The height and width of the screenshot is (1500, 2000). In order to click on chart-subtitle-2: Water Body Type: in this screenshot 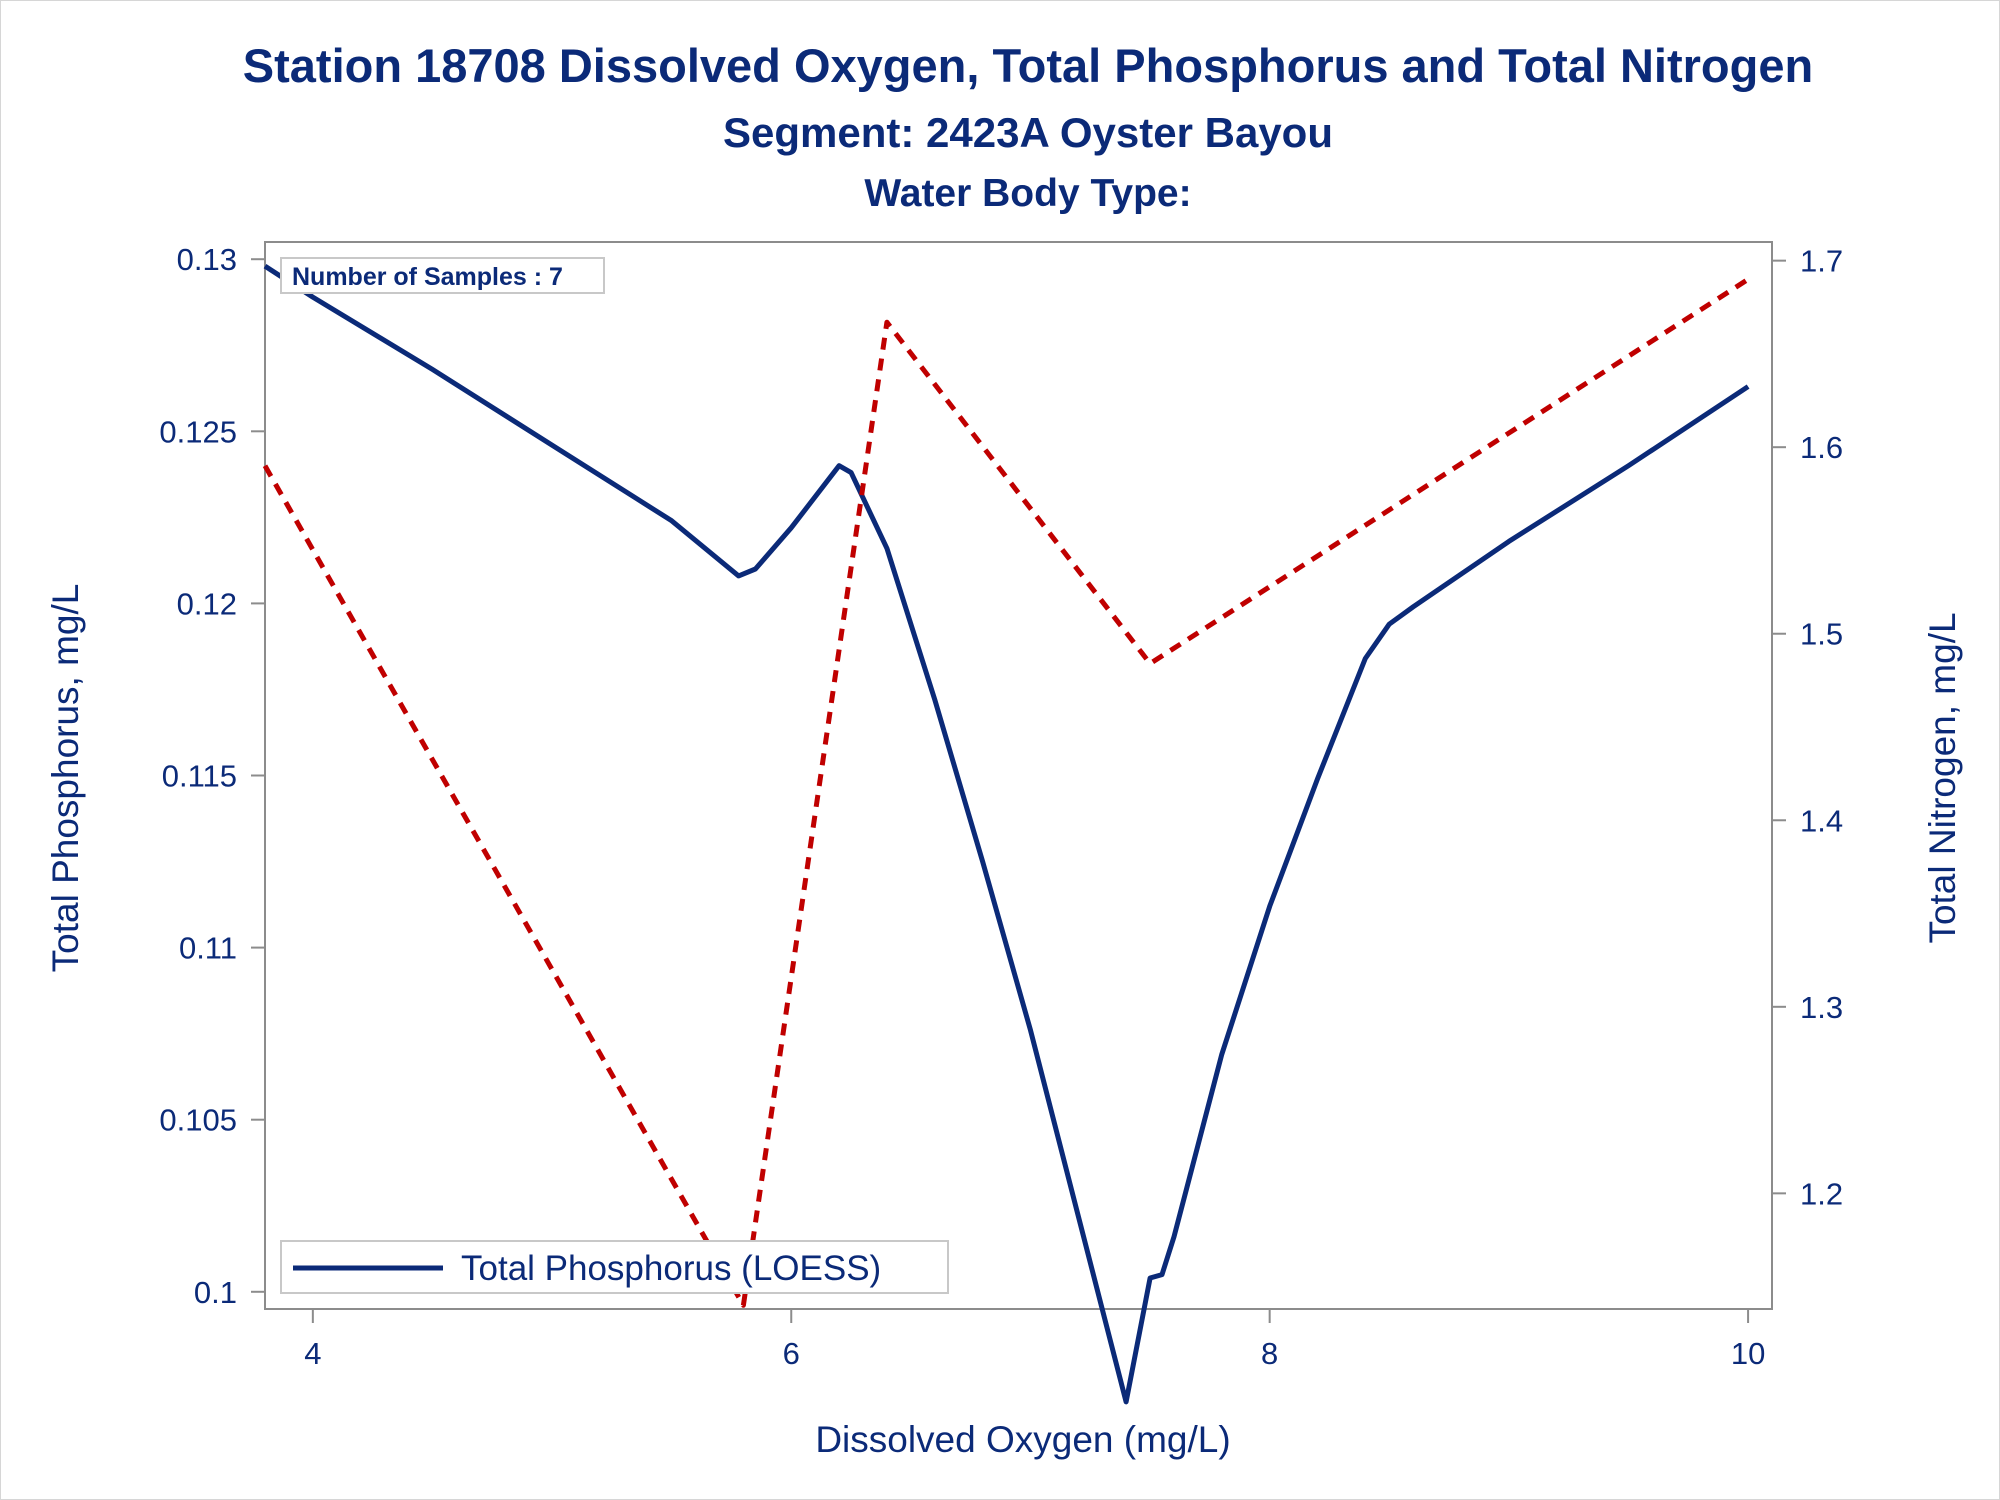, I will do `click(1027, 193)`.